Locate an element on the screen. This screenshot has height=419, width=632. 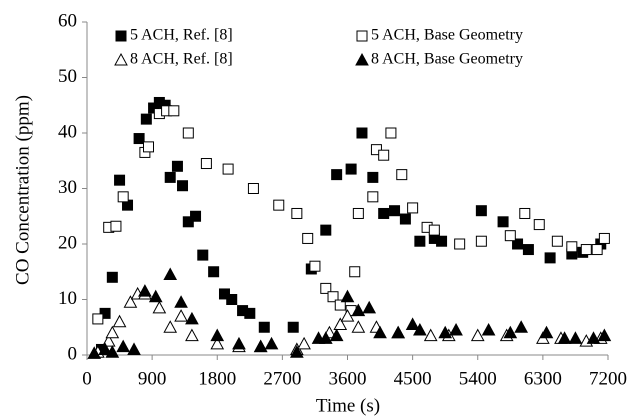
legend-label: 8 ACH, Base Geometry is located at coordinates (447, 59).